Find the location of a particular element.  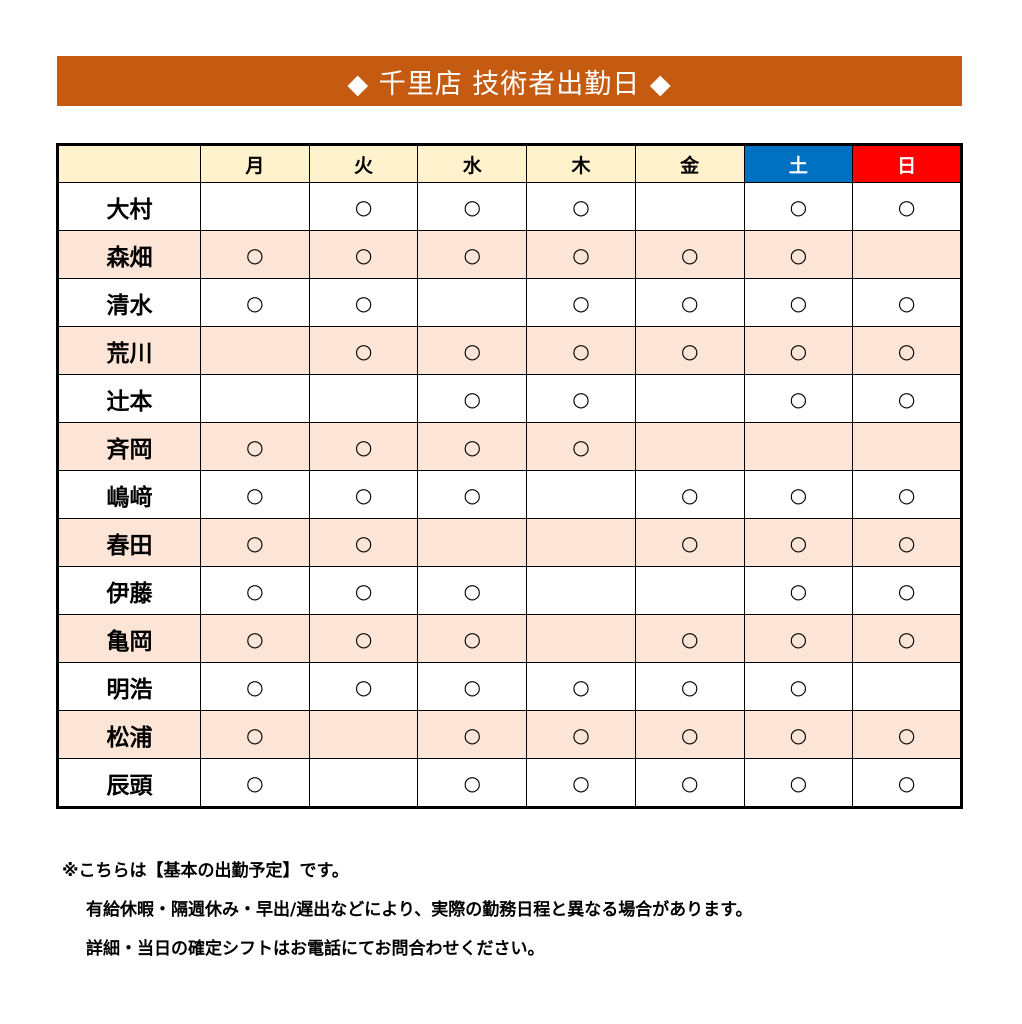

technician-name: 荒川 is located at coordinates (129, 350).